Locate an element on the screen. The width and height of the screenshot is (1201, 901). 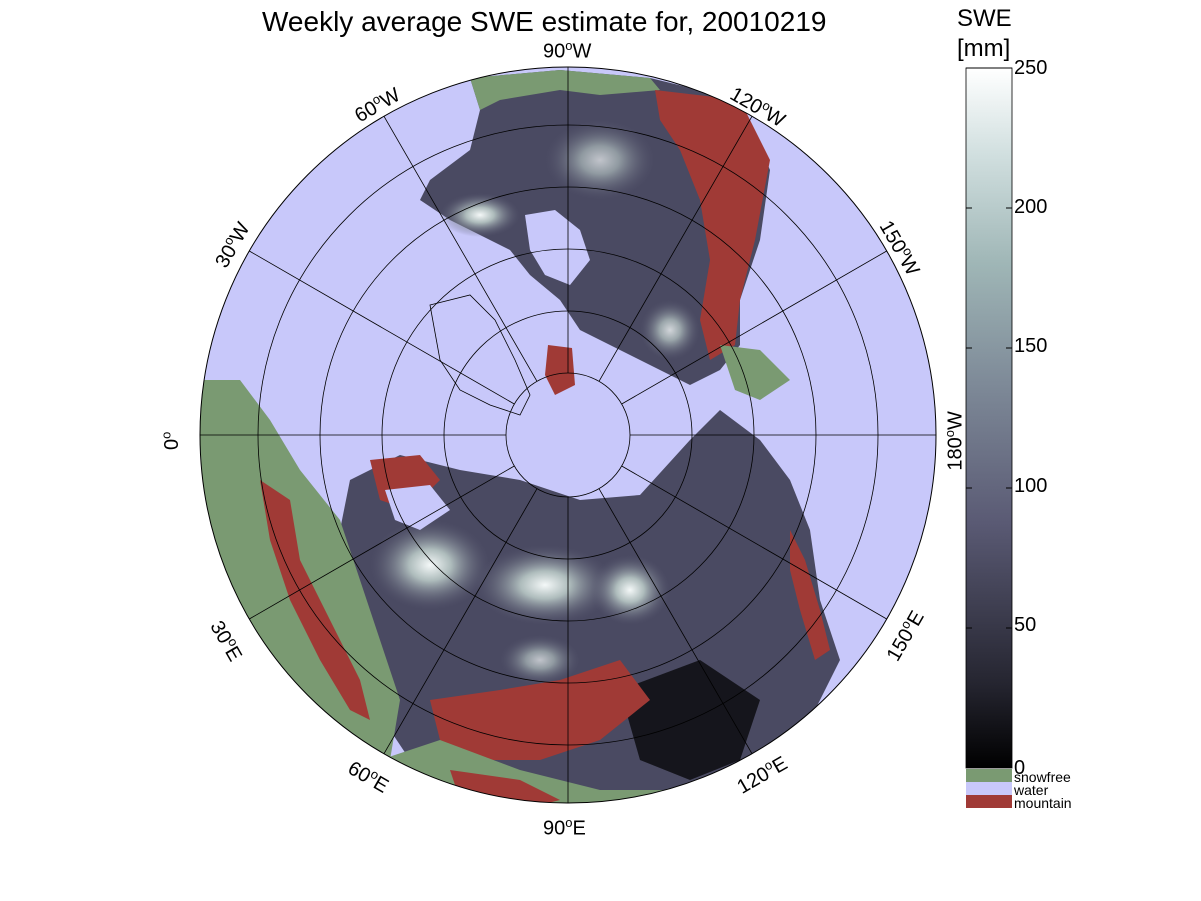
colorbar-tick-100: 100 is located at coordinates (1031, 486).